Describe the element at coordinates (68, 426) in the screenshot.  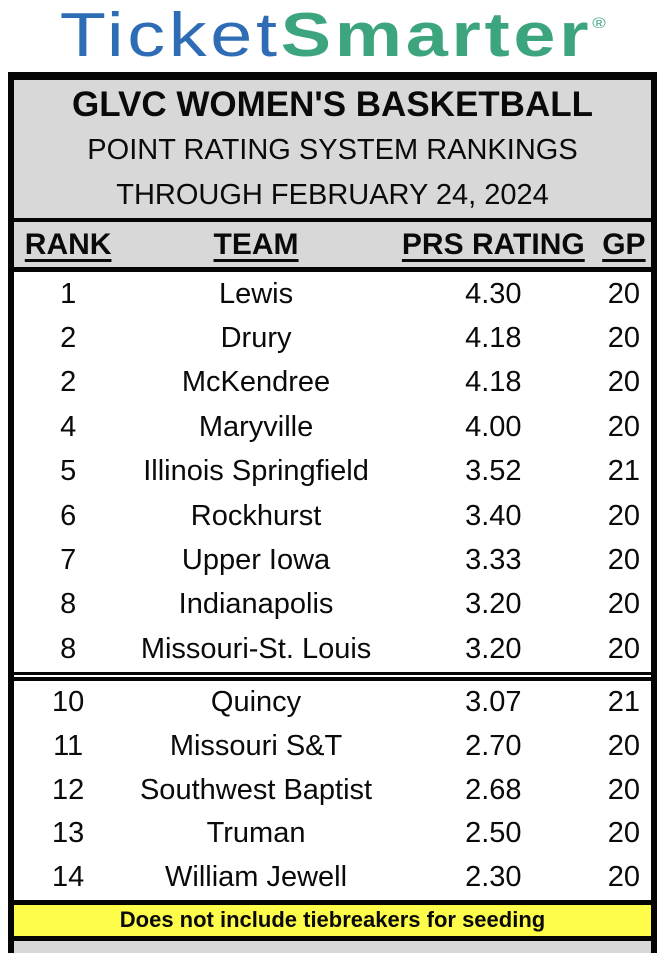
I see `cell-rank: 4` at that location.